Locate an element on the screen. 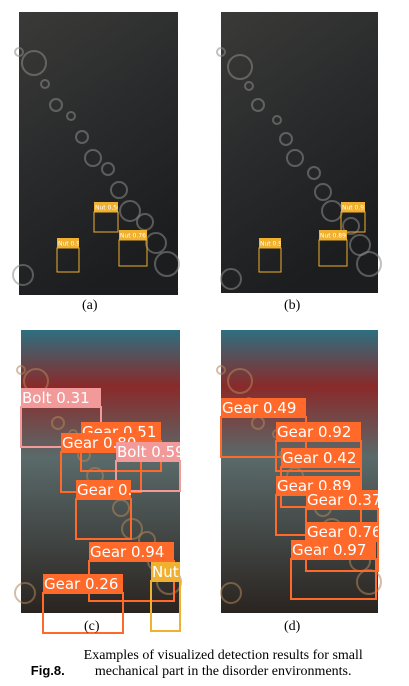 The height and width of the screenshot is (686, 409). detection-label: Gear 0.26 is located at coordinates (81, 584).